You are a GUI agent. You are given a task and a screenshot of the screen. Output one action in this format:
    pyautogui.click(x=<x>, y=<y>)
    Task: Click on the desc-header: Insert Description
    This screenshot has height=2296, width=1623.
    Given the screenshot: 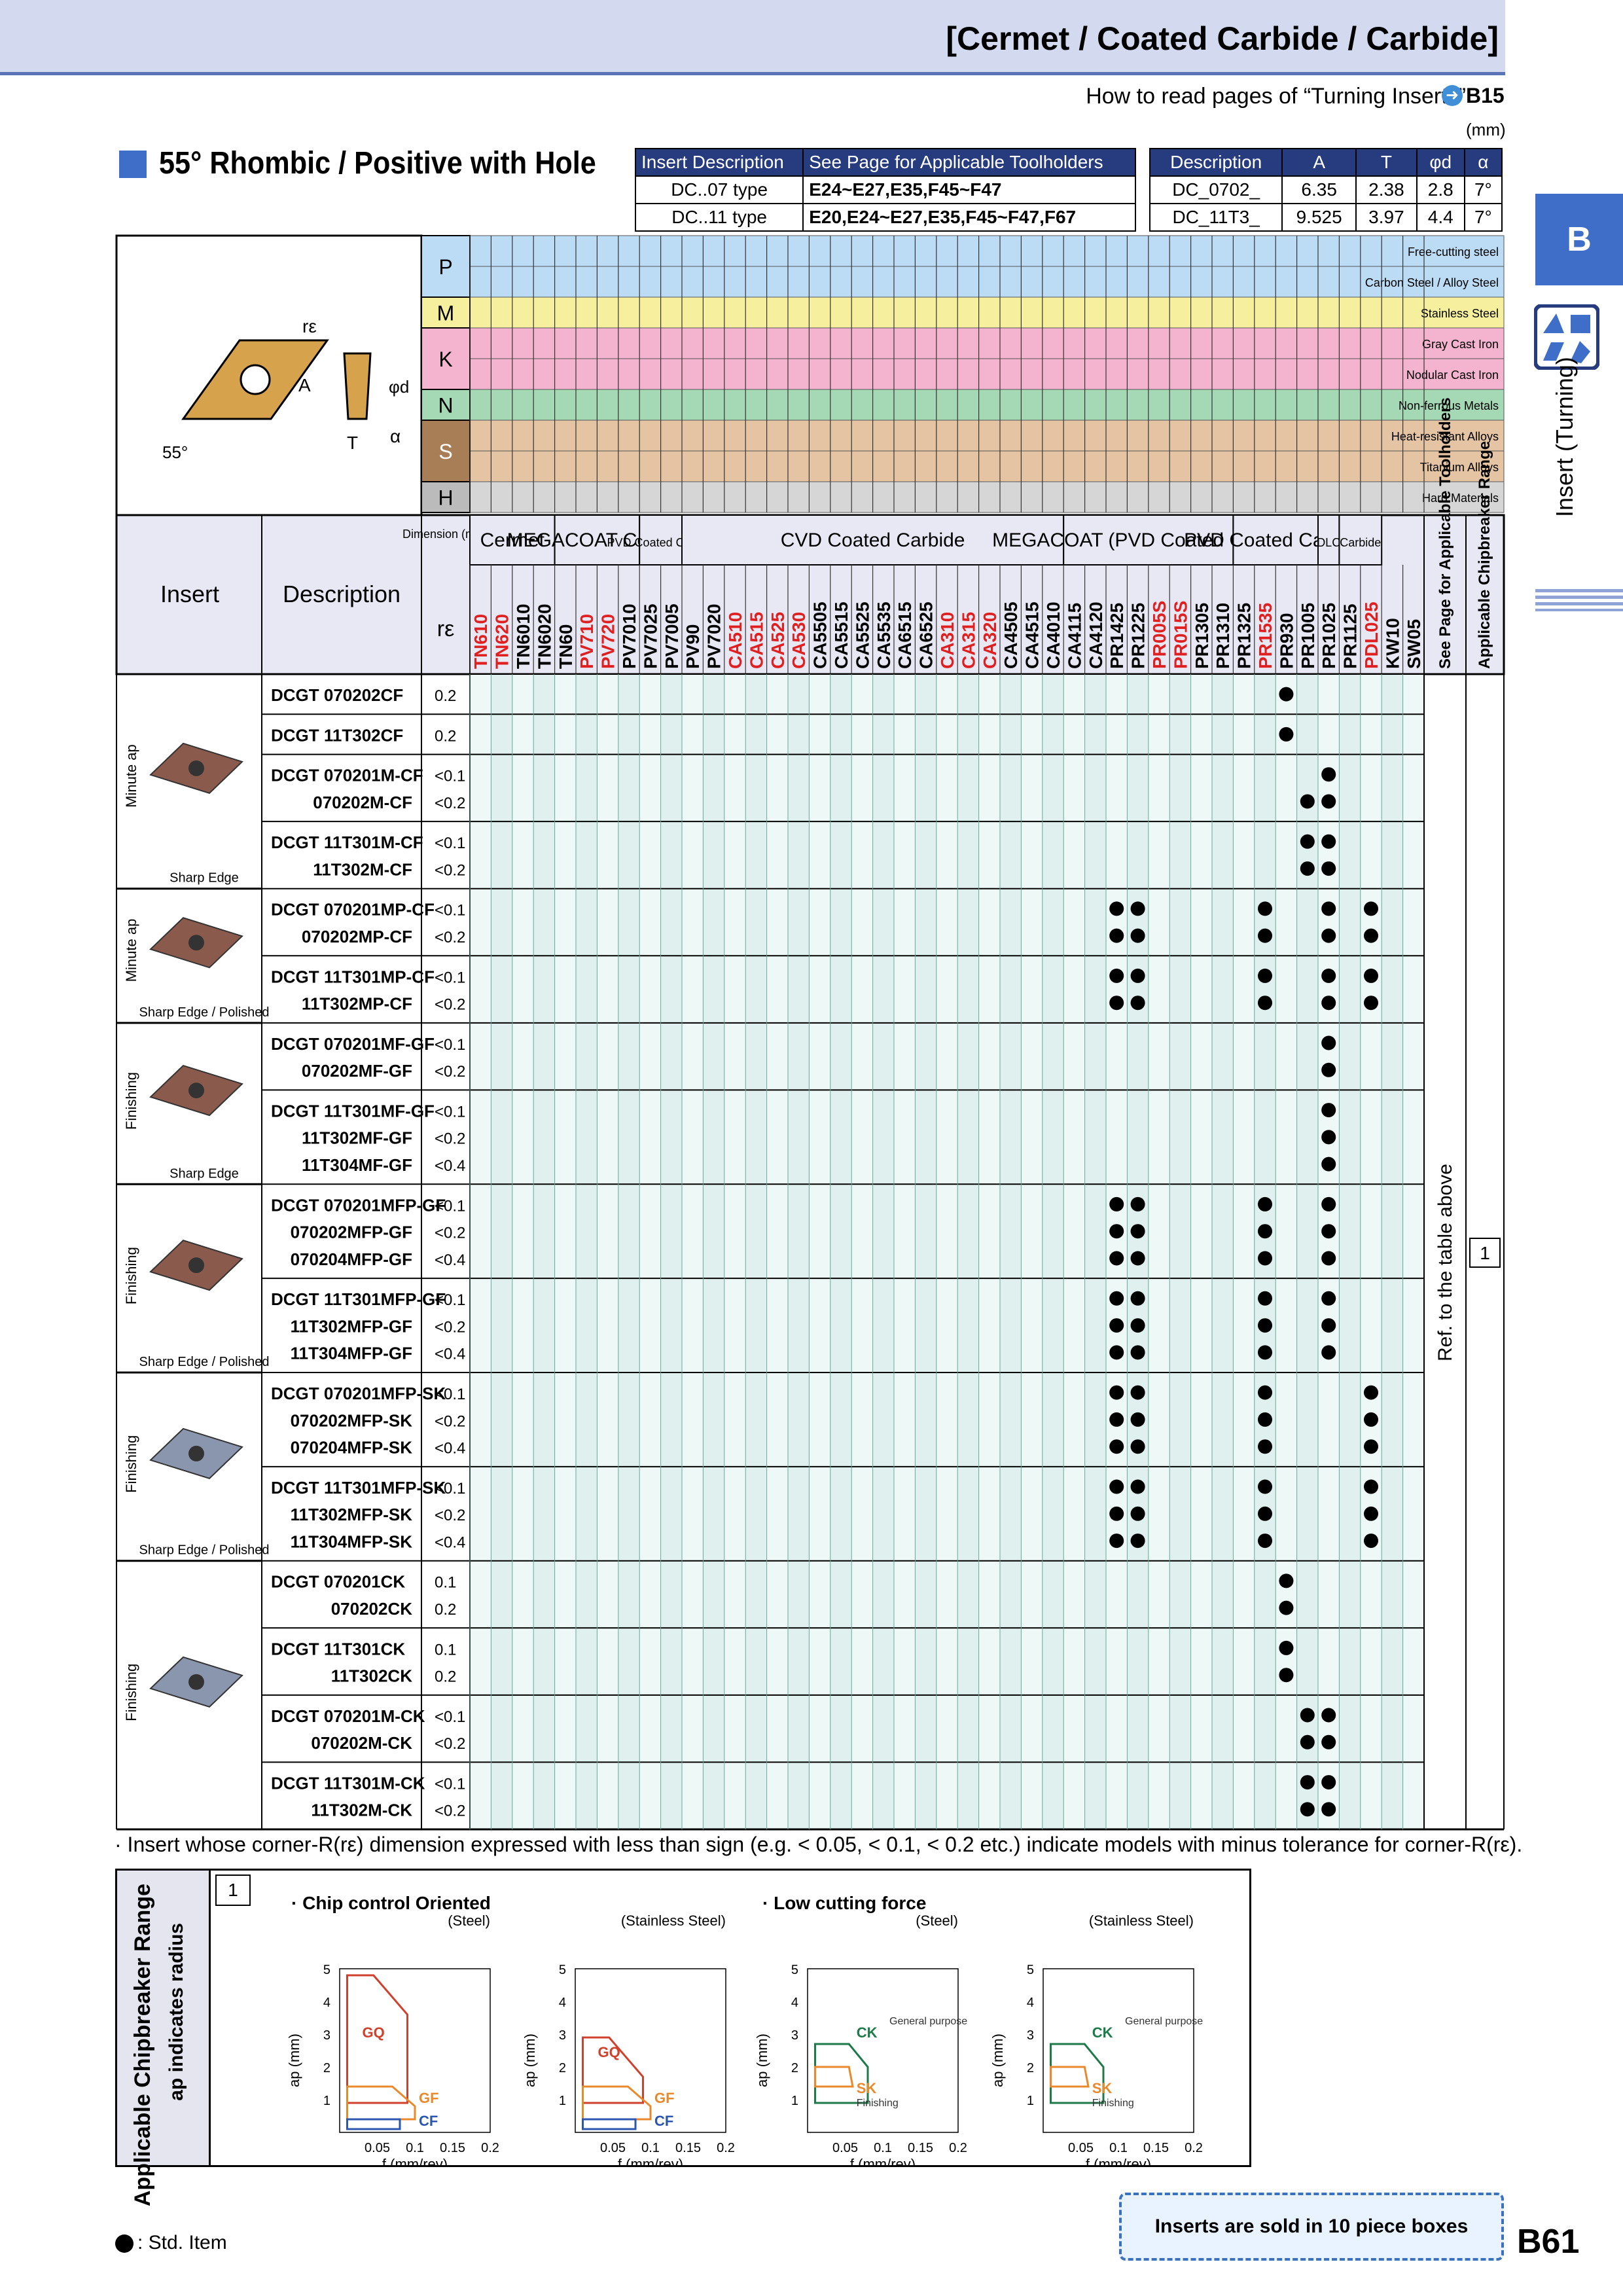 What is the action you would take?
    pyautogui.click(x=719, y=162)
    